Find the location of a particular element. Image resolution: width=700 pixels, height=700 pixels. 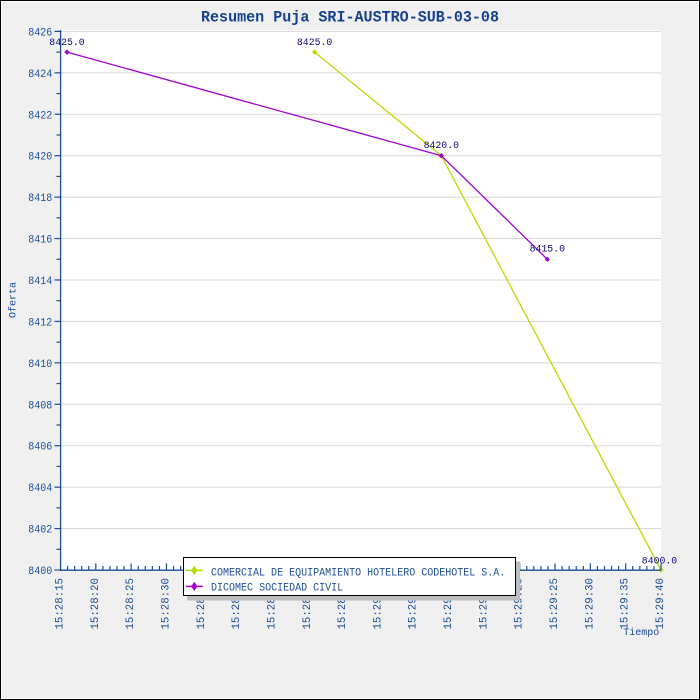

svg-text: 8418 is located at coordinates (40, 199).